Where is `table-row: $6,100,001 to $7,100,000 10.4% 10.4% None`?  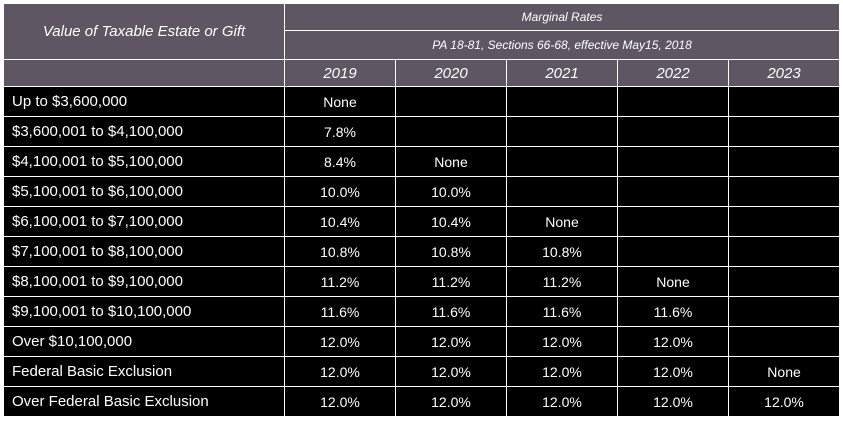
table-row: $6,100,001 to $7,100,000 10.4% 10.4% None is located at coordinates (422, 221).